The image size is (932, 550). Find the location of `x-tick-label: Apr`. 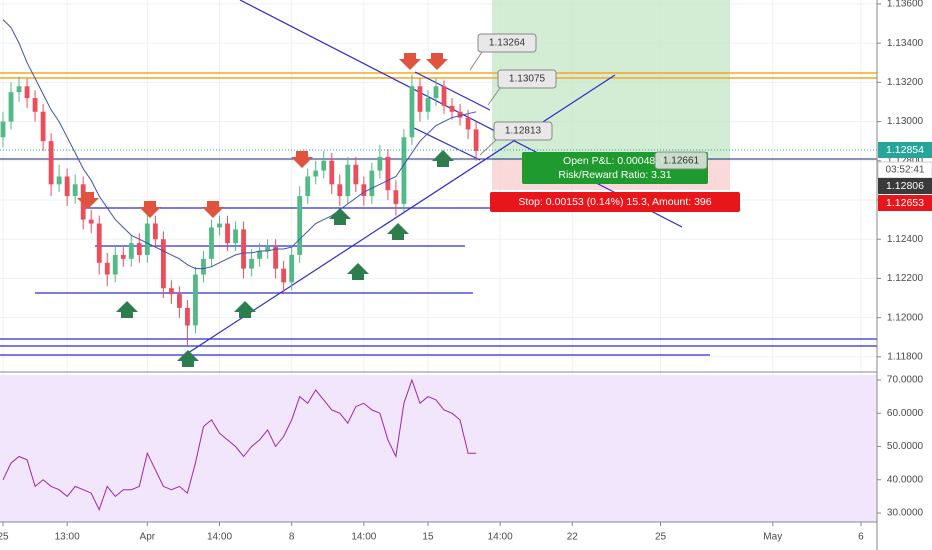

x-tick-label: Apr is located at coordinates (148, 537).